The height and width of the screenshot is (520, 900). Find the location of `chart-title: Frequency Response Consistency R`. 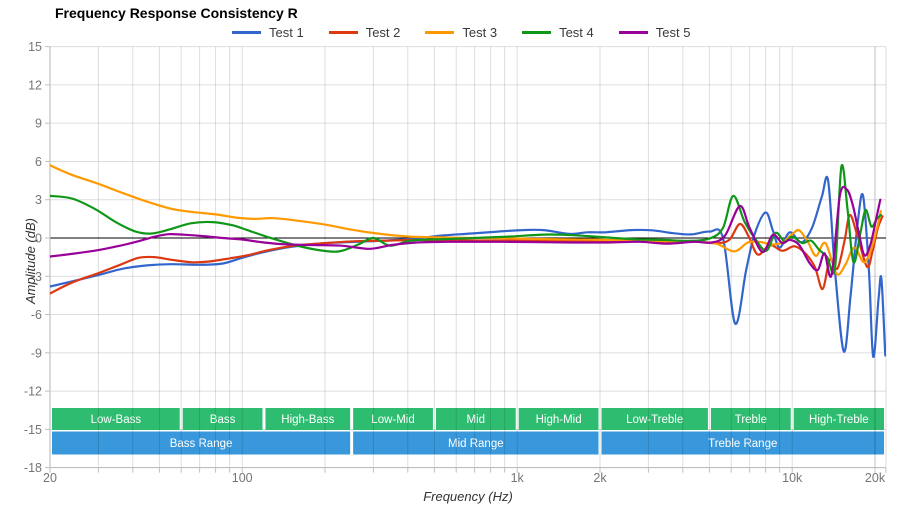

chart-title: Frequency Response Consistency R is located at coordinates (176, 13).